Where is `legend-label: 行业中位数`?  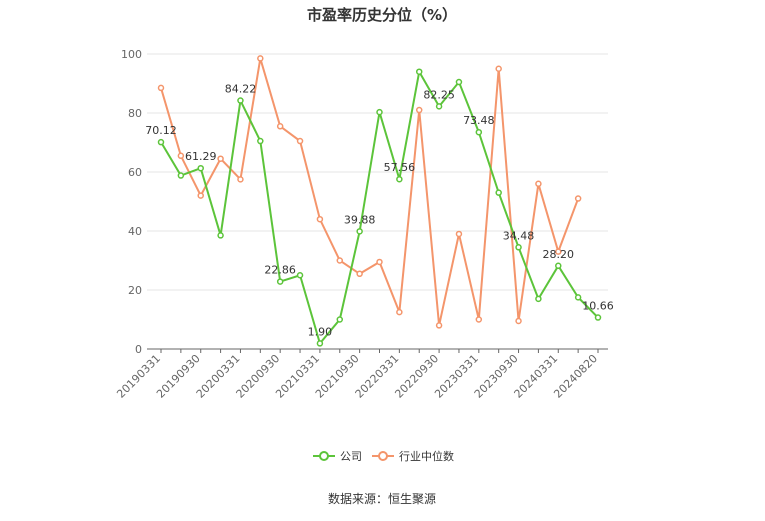 legend-label: 行业中位数 is located at coordinates (426, 456).